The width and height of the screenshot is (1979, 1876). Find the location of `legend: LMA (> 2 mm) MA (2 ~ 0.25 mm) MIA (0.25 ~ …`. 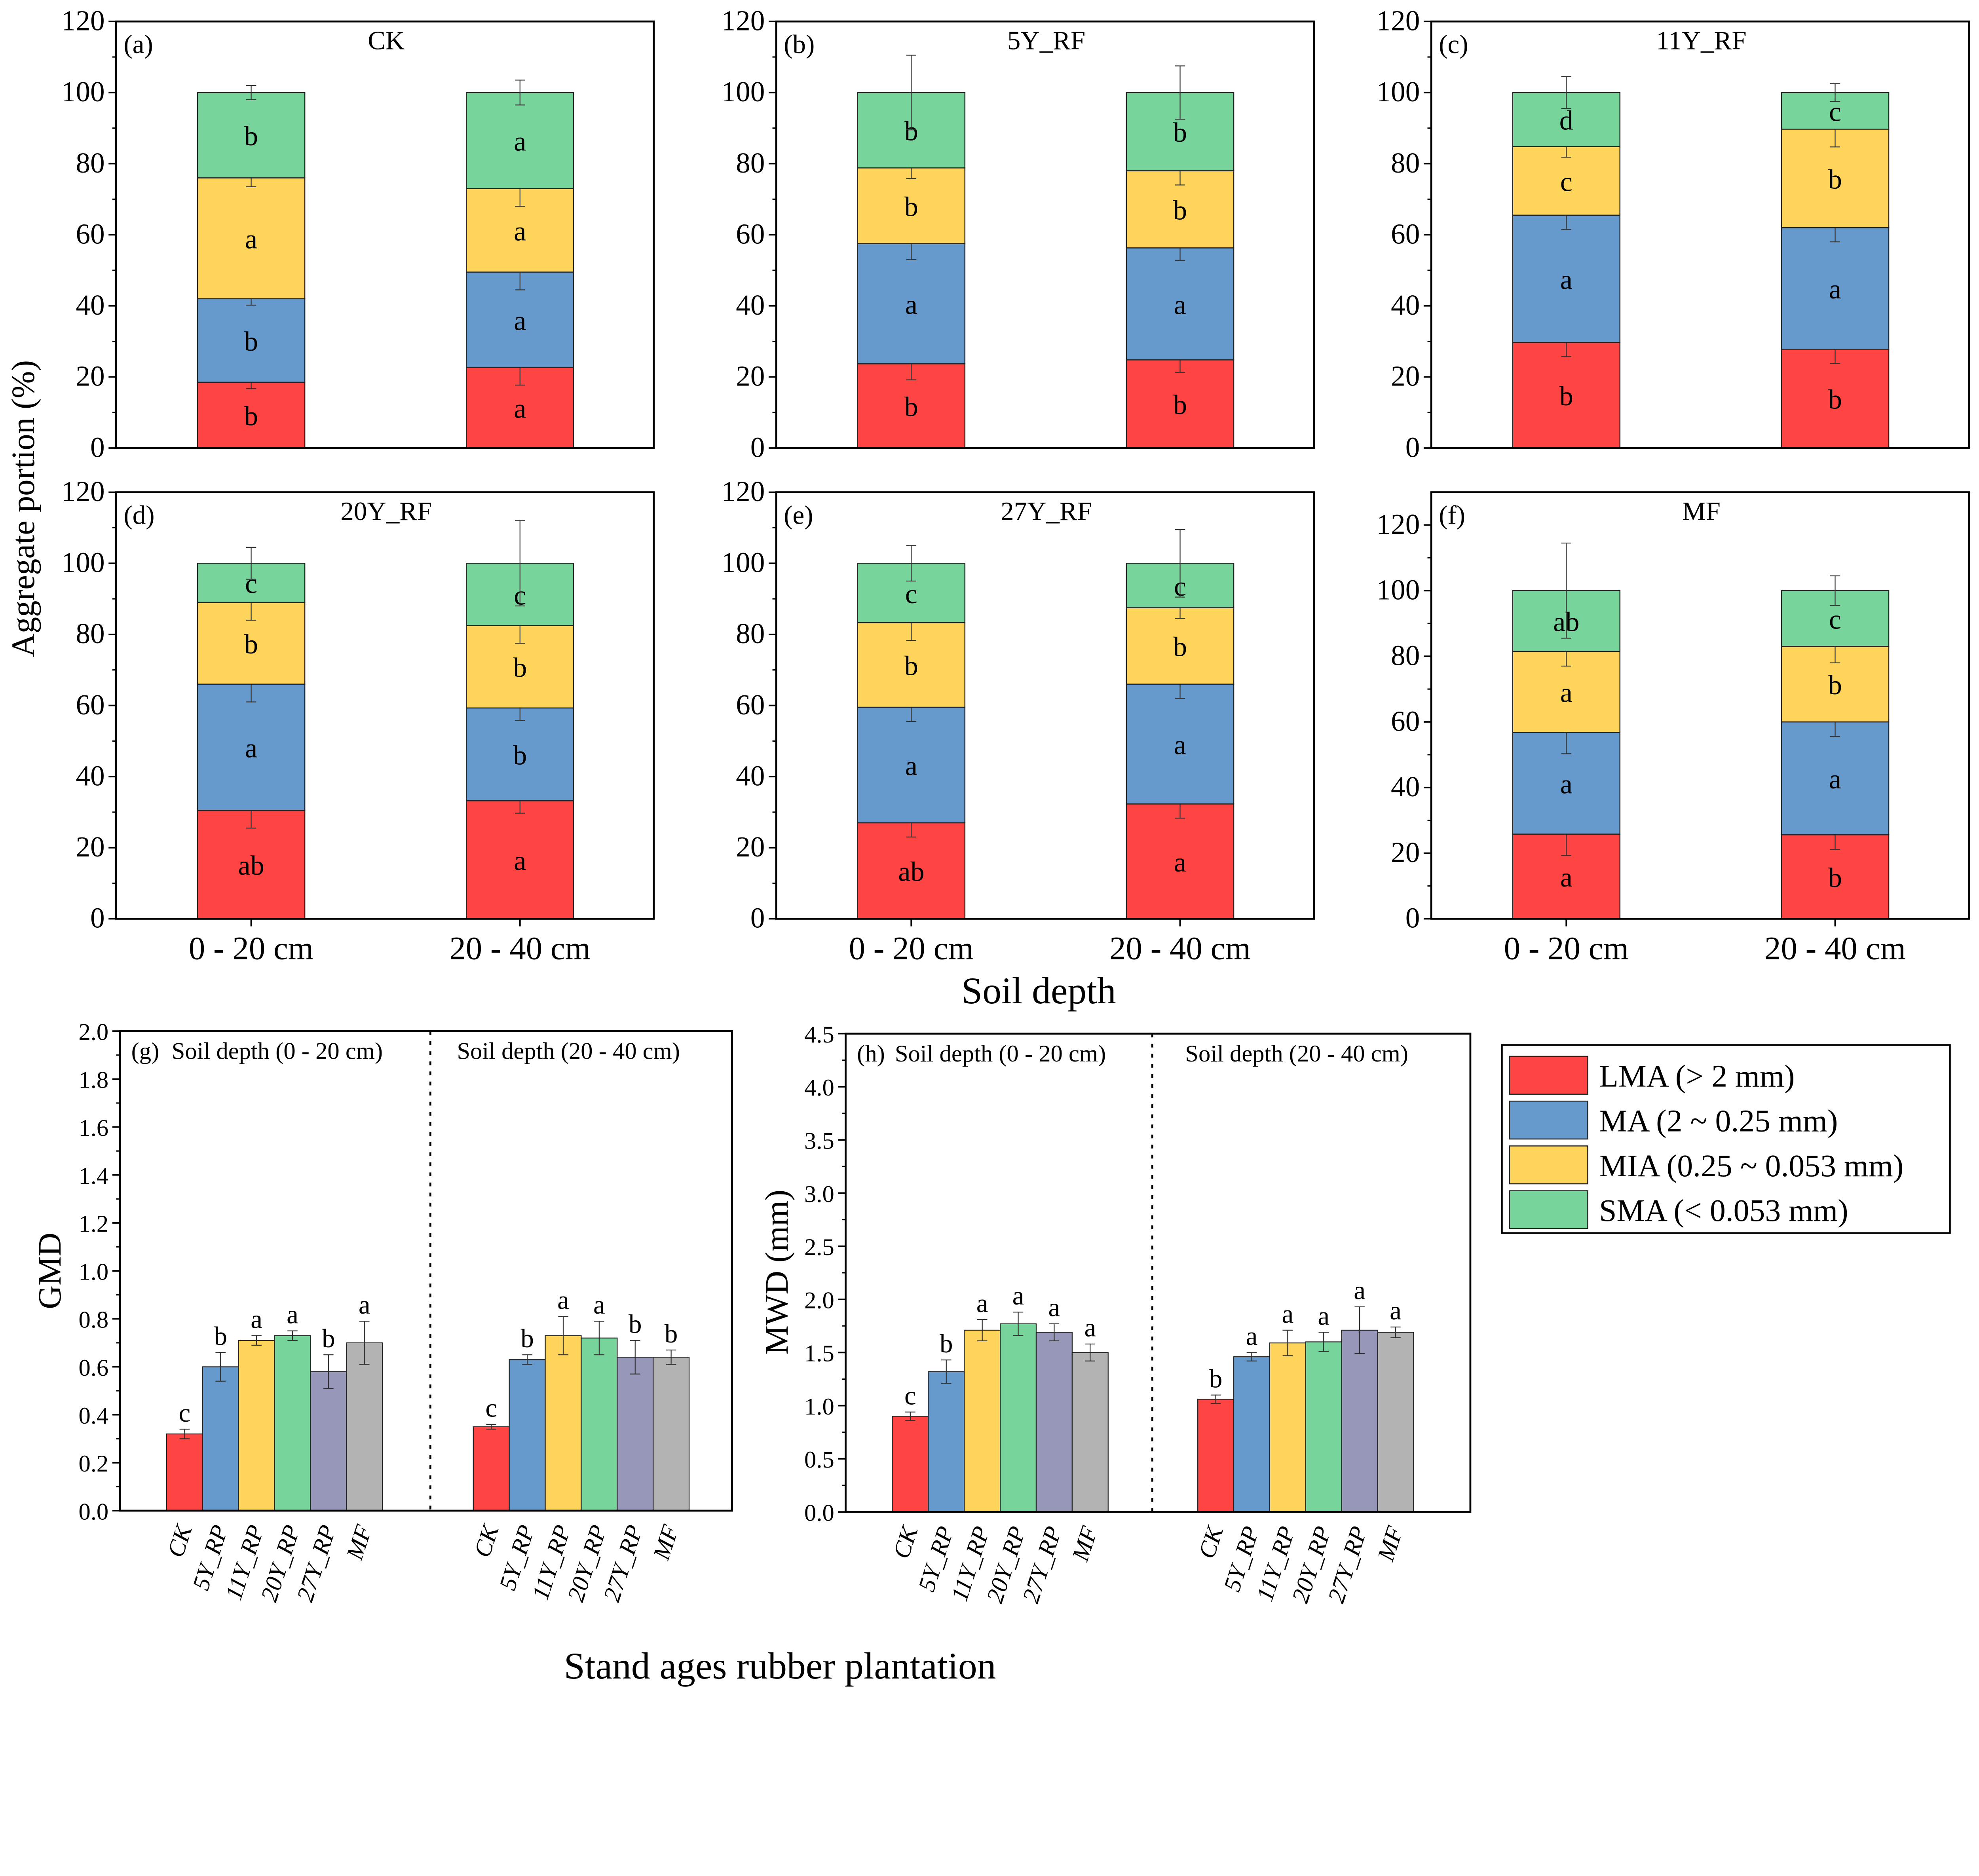

legend: LMA (> 2 mm) MA (2 ~ 0.25 mm) MIA (0.25 ~ … is located at coordinates (1726, 1139).